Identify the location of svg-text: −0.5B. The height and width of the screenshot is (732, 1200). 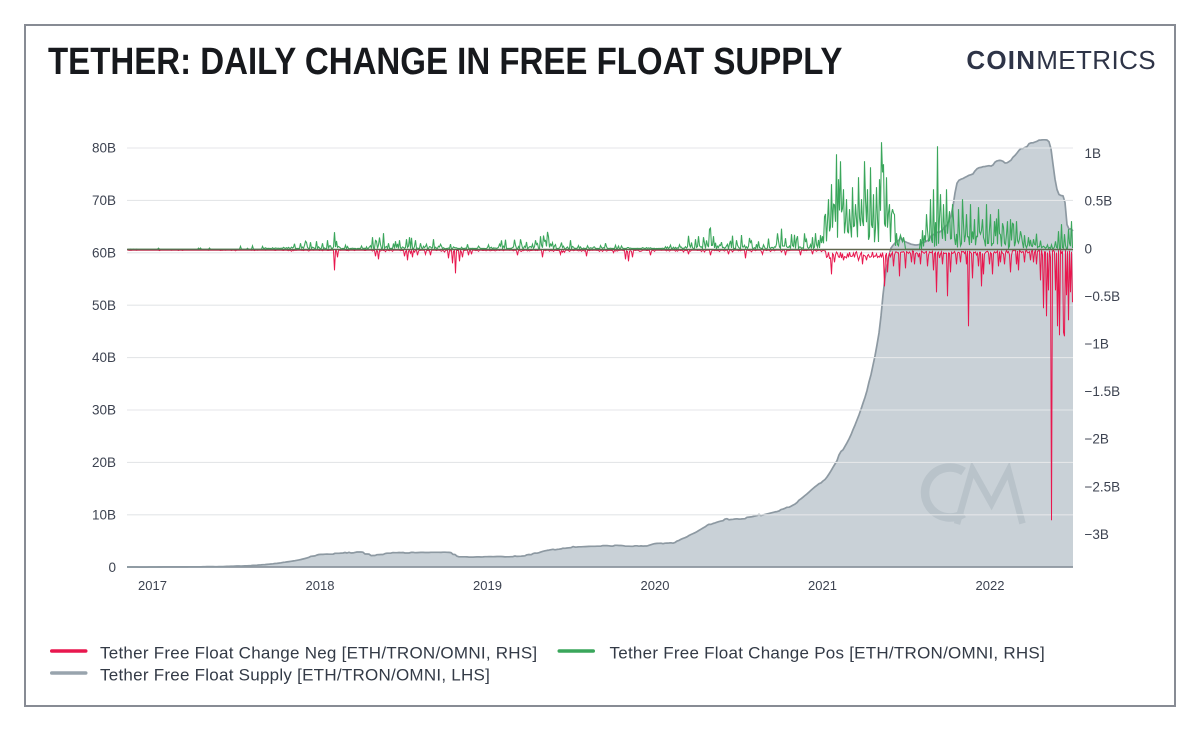
(1103, 296).